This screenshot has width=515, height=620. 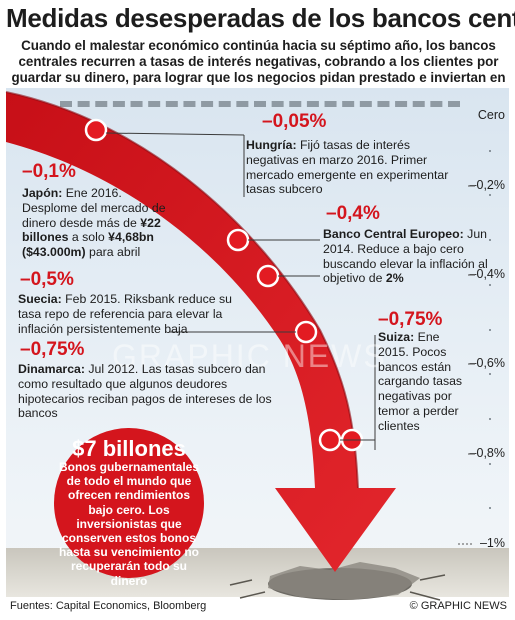 I want to click on scale-label-0-2: –0,2%, so click(x=487, y=185).